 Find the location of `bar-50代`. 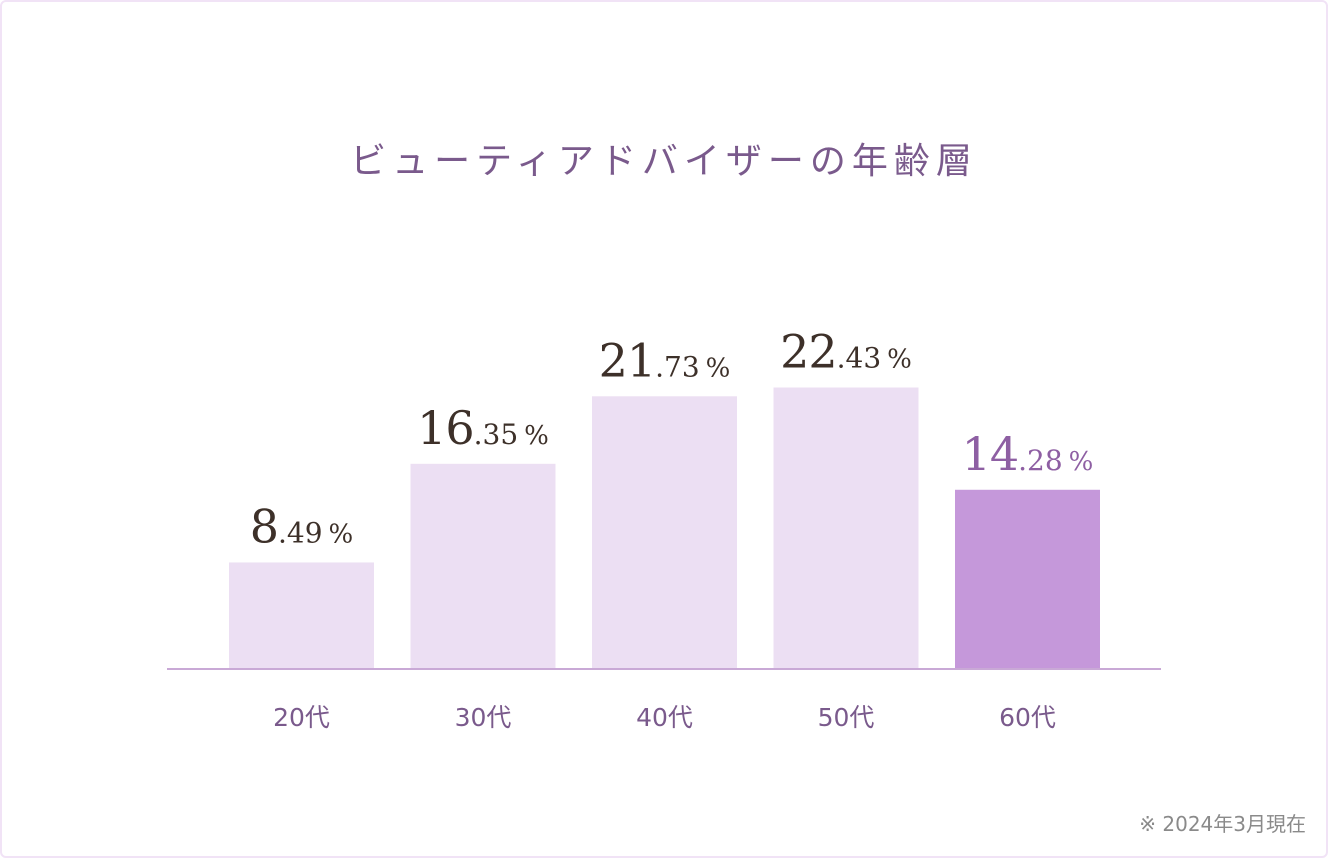

bar-50代 is located at coordinates (846, 528).